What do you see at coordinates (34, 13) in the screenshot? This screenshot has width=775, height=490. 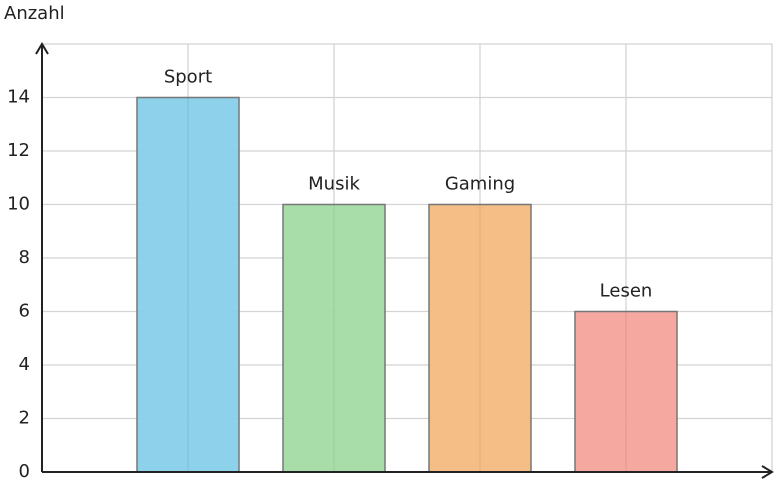 I see `y-axis-label: Anzahl` at bounding box center [34, 13].